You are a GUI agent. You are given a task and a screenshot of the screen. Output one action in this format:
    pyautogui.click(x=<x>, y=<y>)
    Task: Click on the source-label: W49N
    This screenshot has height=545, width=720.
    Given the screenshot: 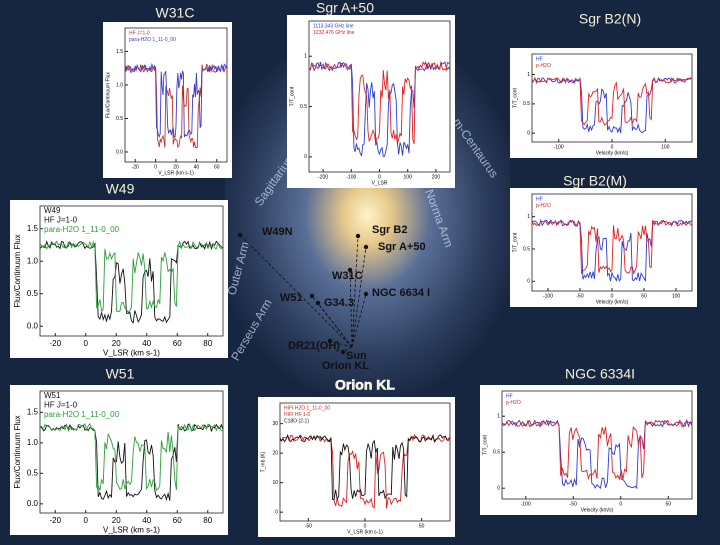 What is the action you would take?
    pyautogui.click(x=277, y=232)
    